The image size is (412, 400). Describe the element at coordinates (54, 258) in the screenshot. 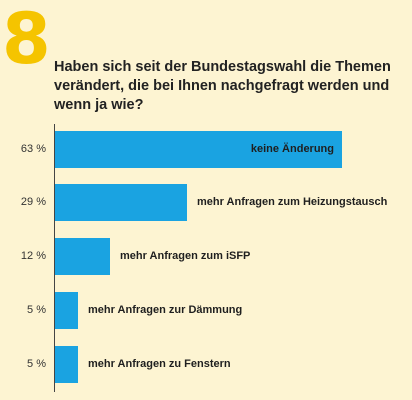

I see `y-axis-line` at that location.